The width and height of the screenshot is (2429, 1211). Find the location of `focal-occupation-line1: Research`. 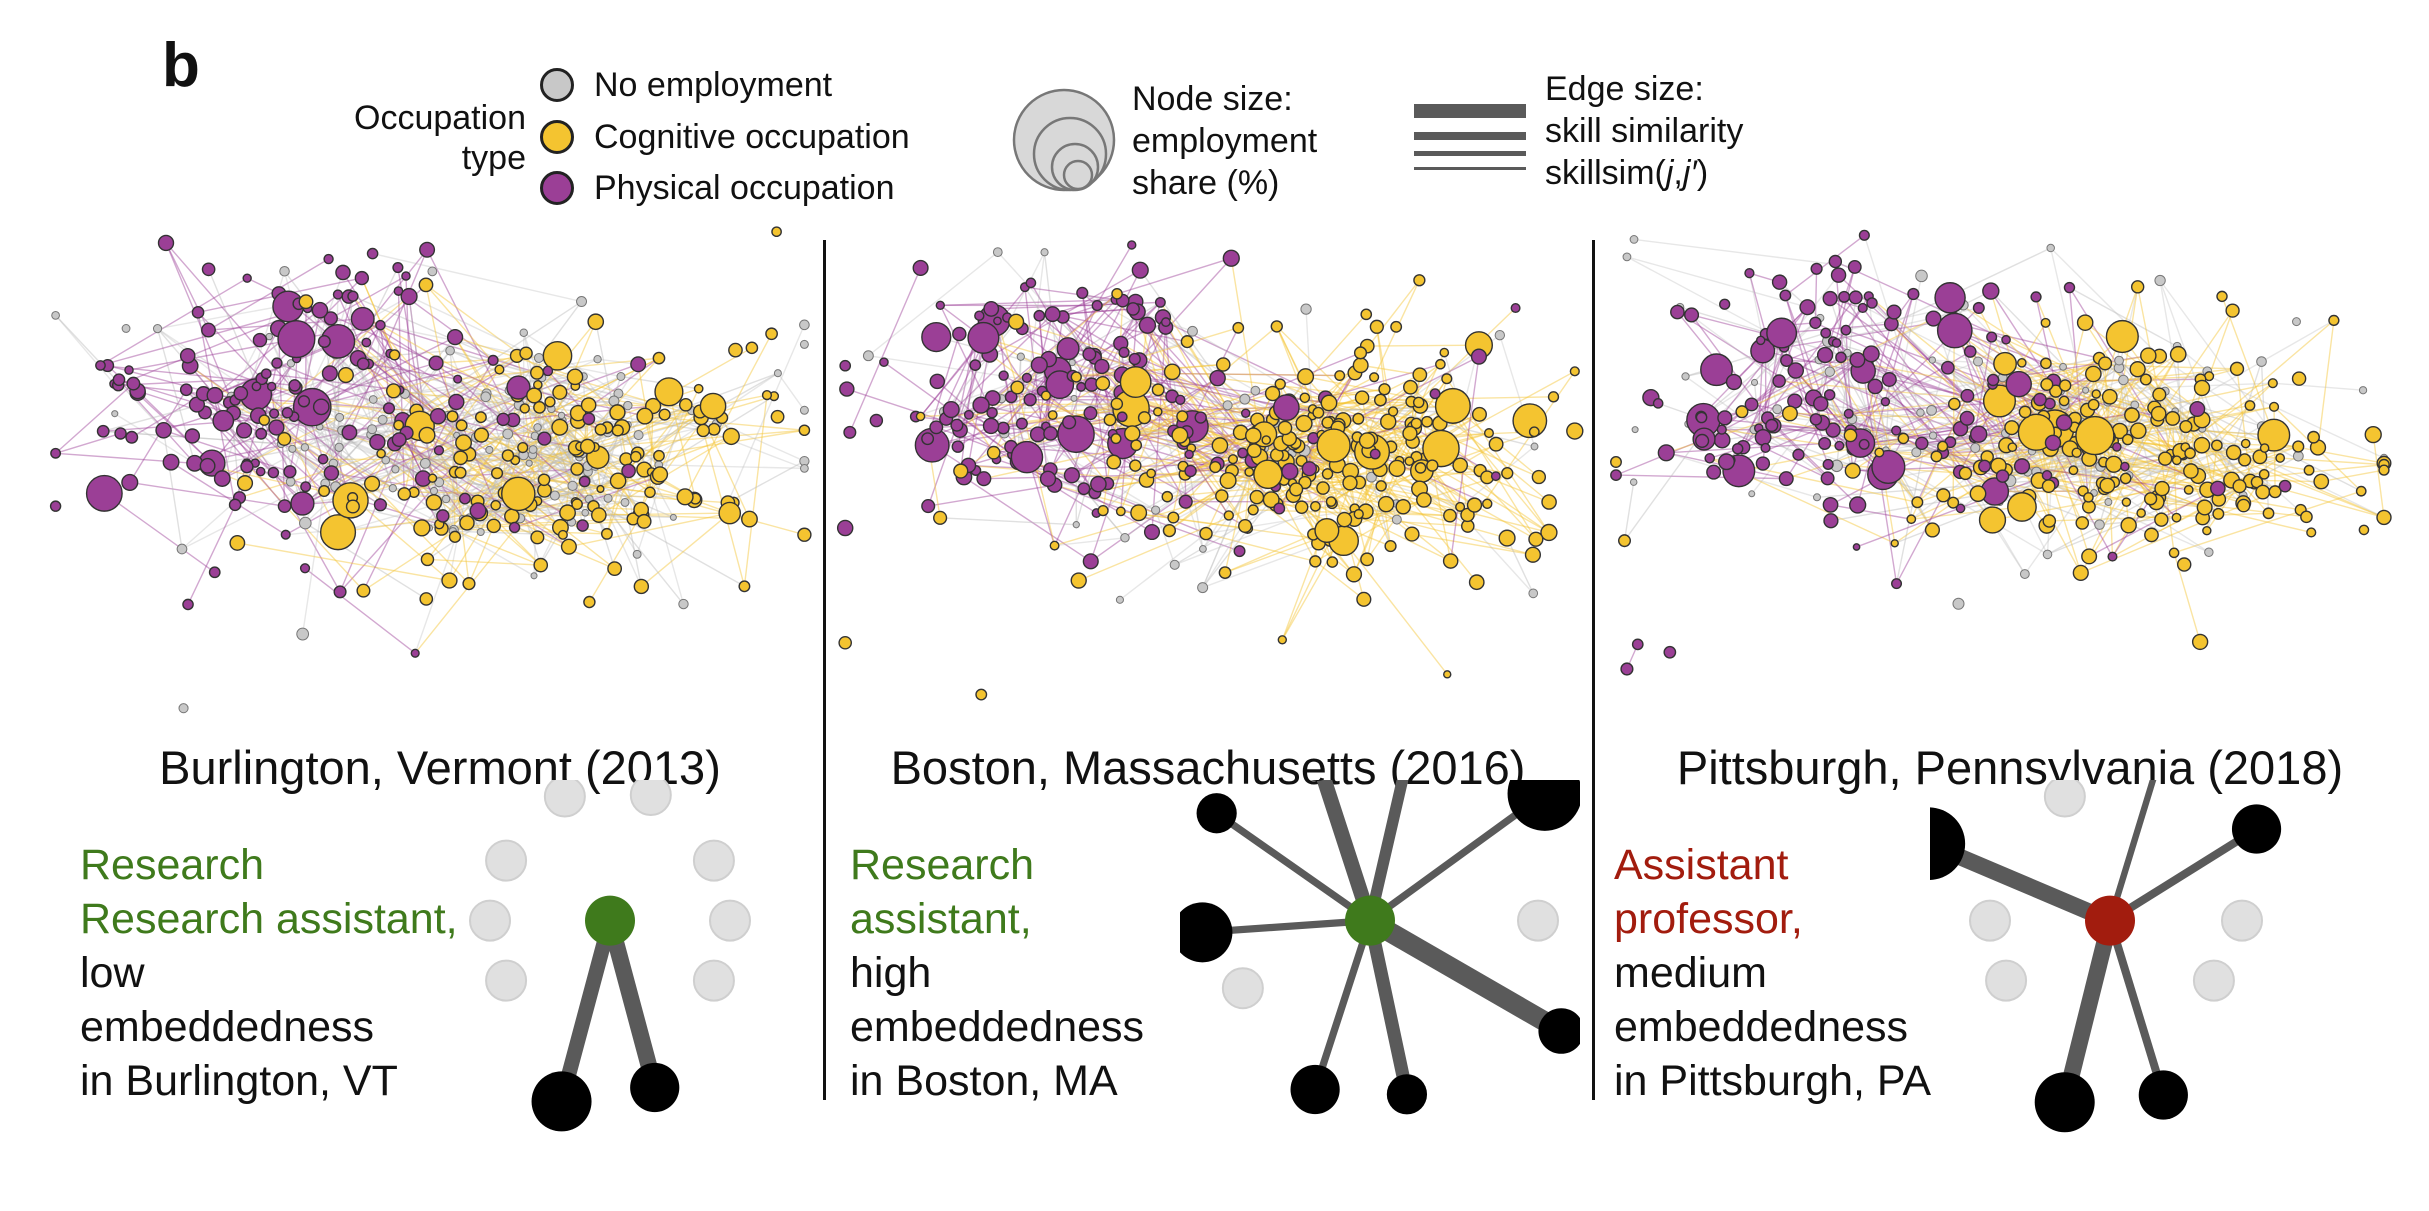

focal-occupation-line1: Research is located at coordinates (172, 865).